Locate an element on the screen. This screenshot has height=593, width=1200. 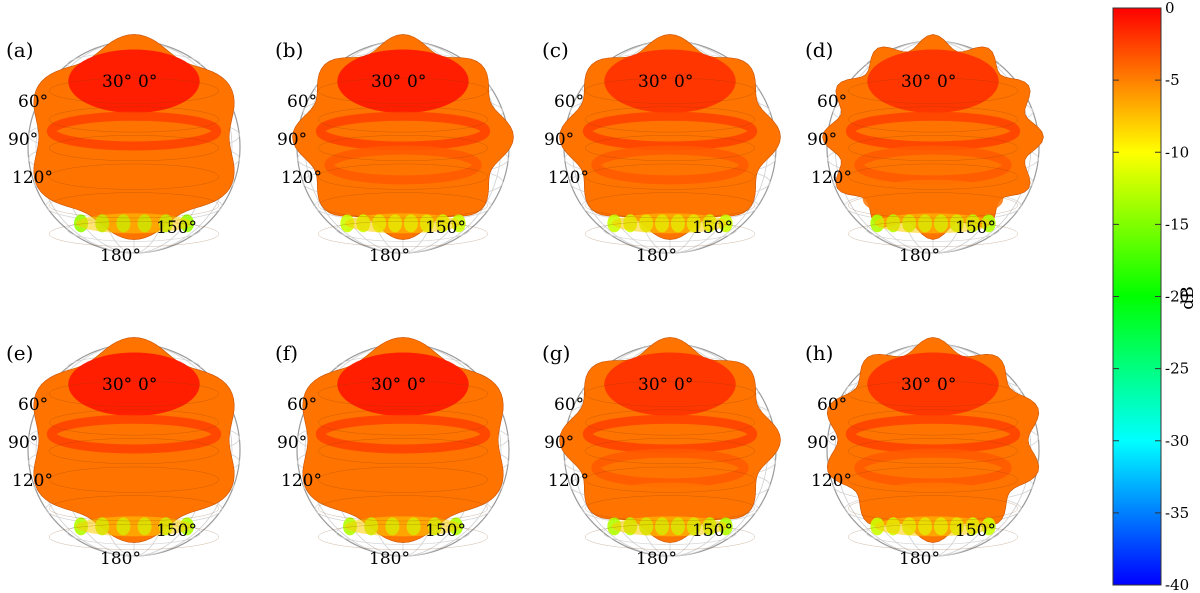
colorbar-title: dB is located at coordinates (1188, 297).